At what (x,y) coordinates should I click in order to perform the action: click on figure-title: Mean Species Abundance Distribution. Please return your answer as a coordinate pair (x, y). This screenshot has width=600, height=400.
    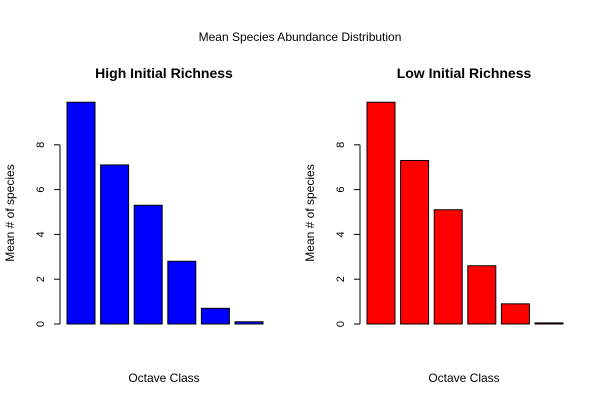
    Looking at the image, I should click on (300, 37).